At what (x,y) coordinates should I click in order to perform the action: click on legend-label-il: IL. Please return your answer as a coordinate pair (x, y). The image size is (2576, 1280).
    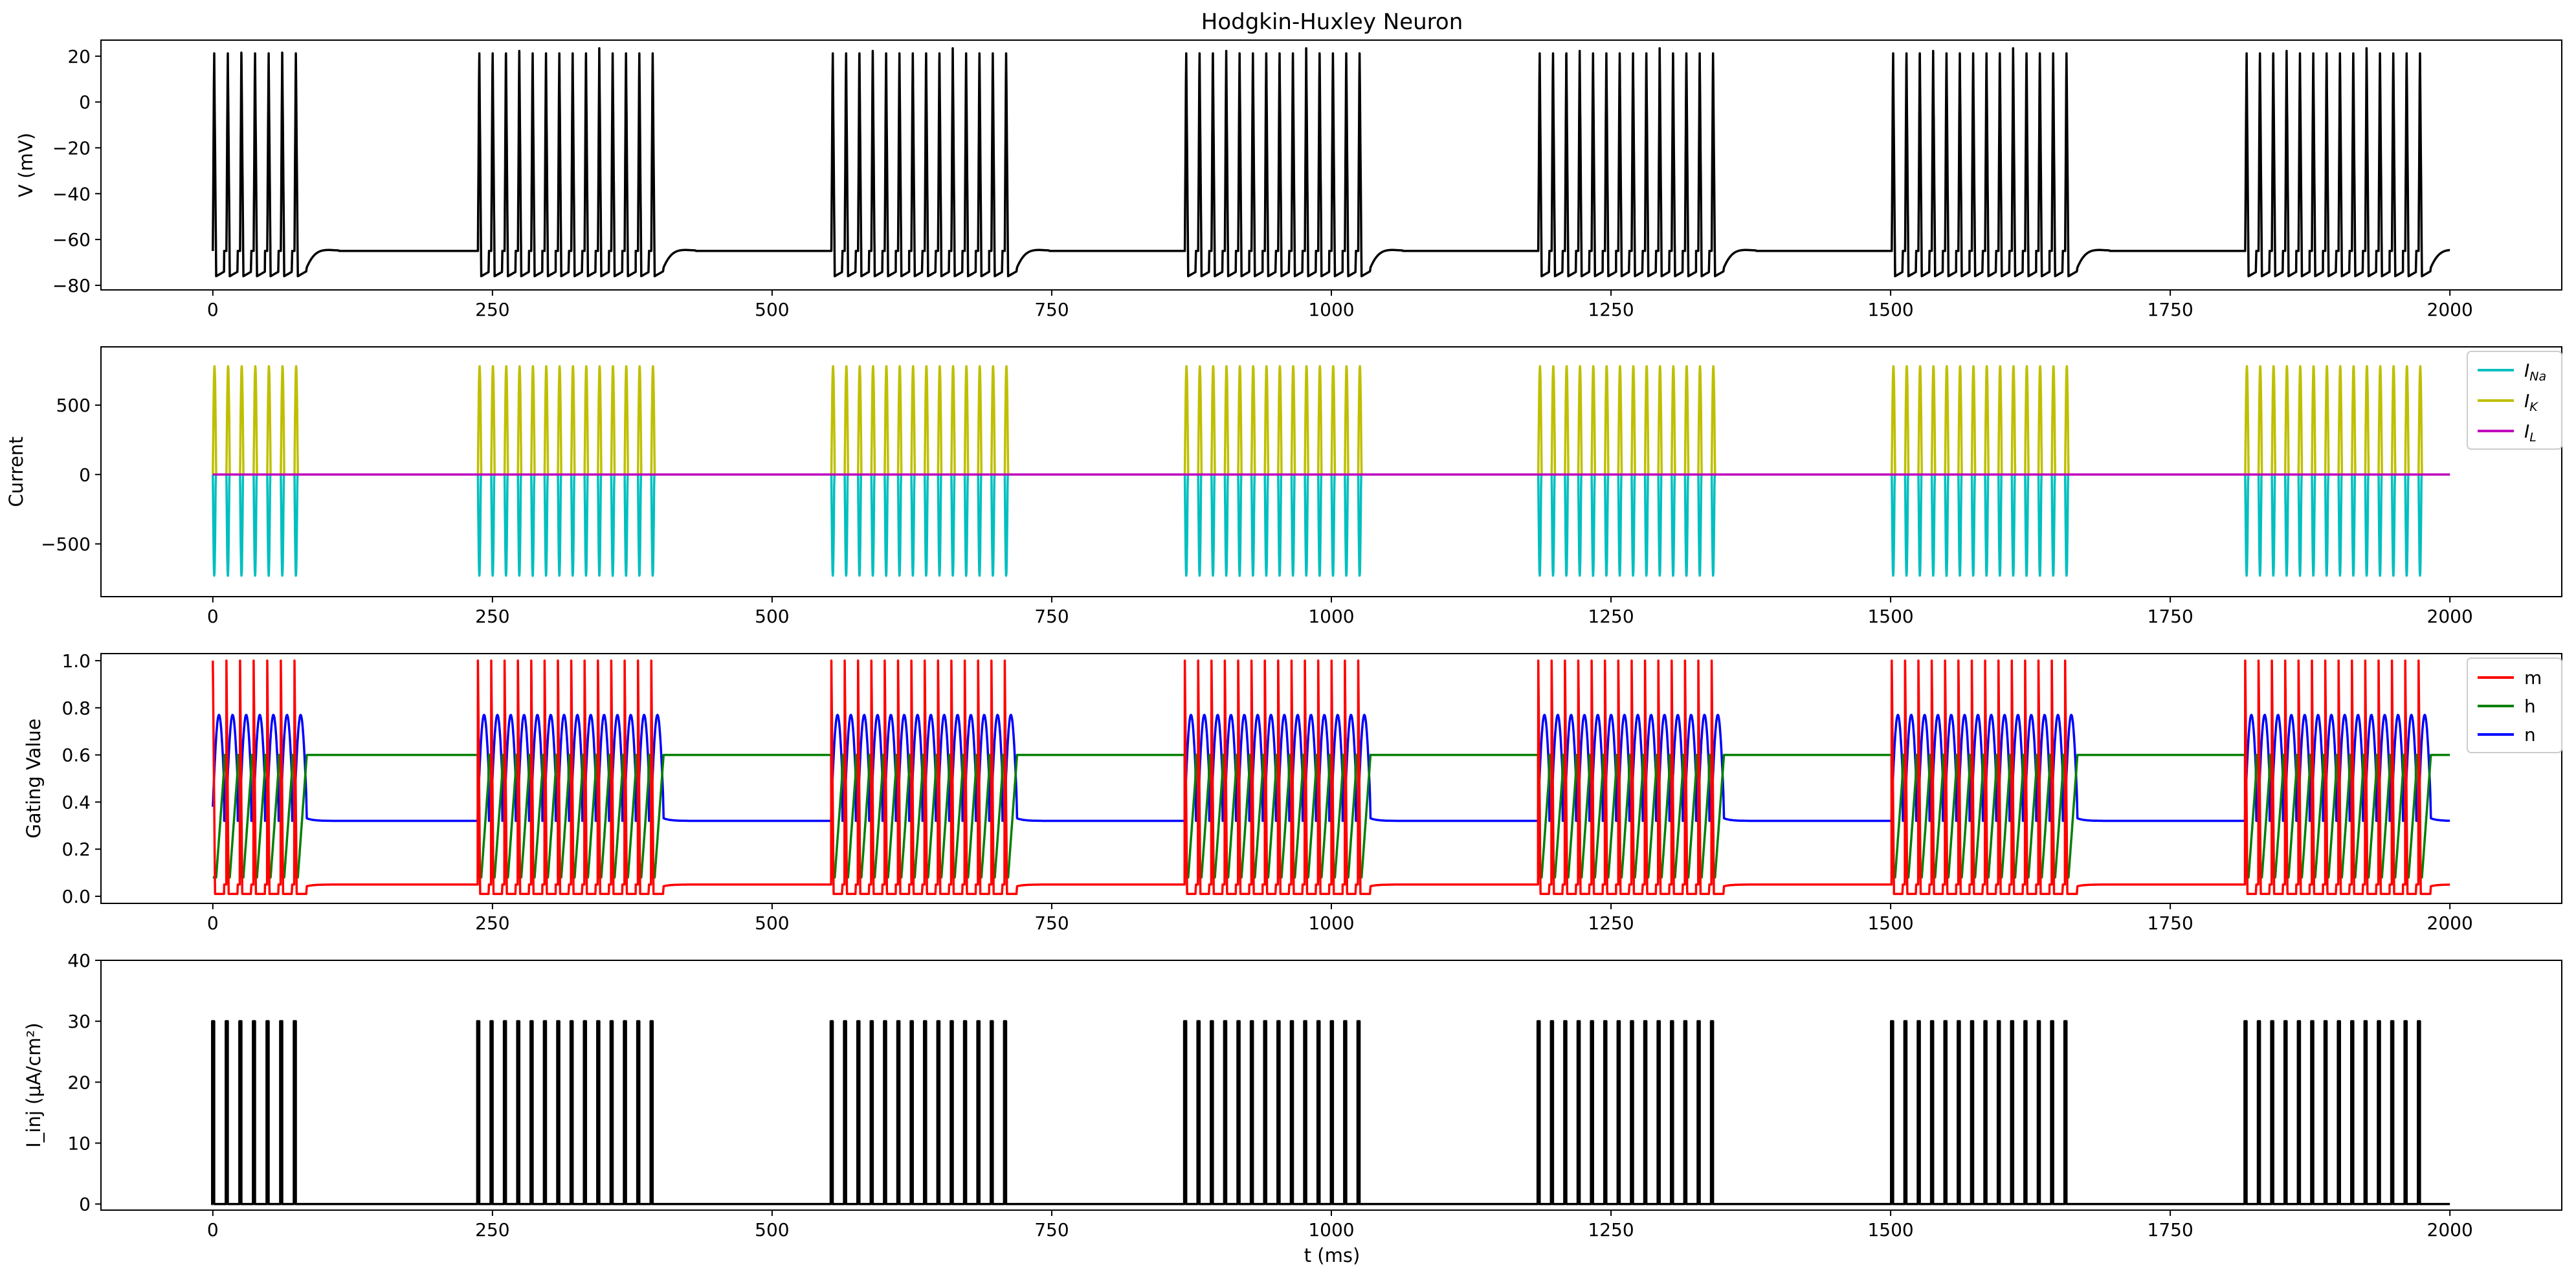
    Looking at the image, I should click on (2530, 433).